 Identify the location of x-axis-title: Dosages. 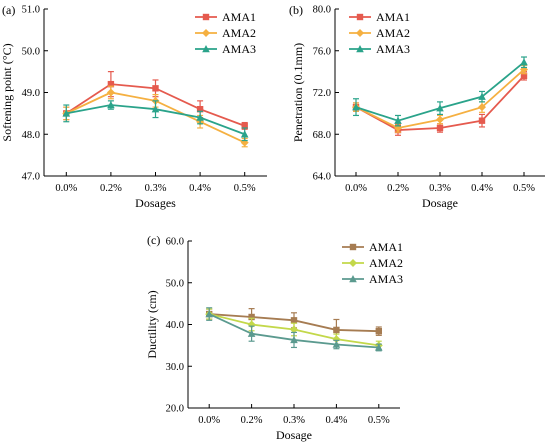
(155, 203).